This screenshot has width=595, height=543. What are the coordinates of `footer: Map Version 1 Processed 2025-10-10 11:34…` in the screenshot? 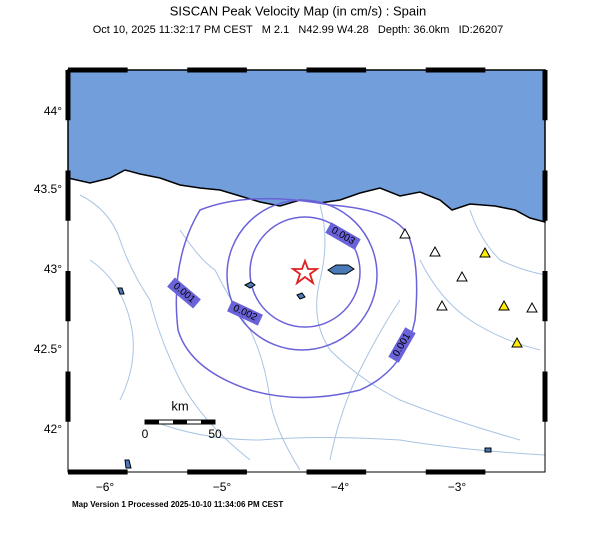 It's located at (177, 504).